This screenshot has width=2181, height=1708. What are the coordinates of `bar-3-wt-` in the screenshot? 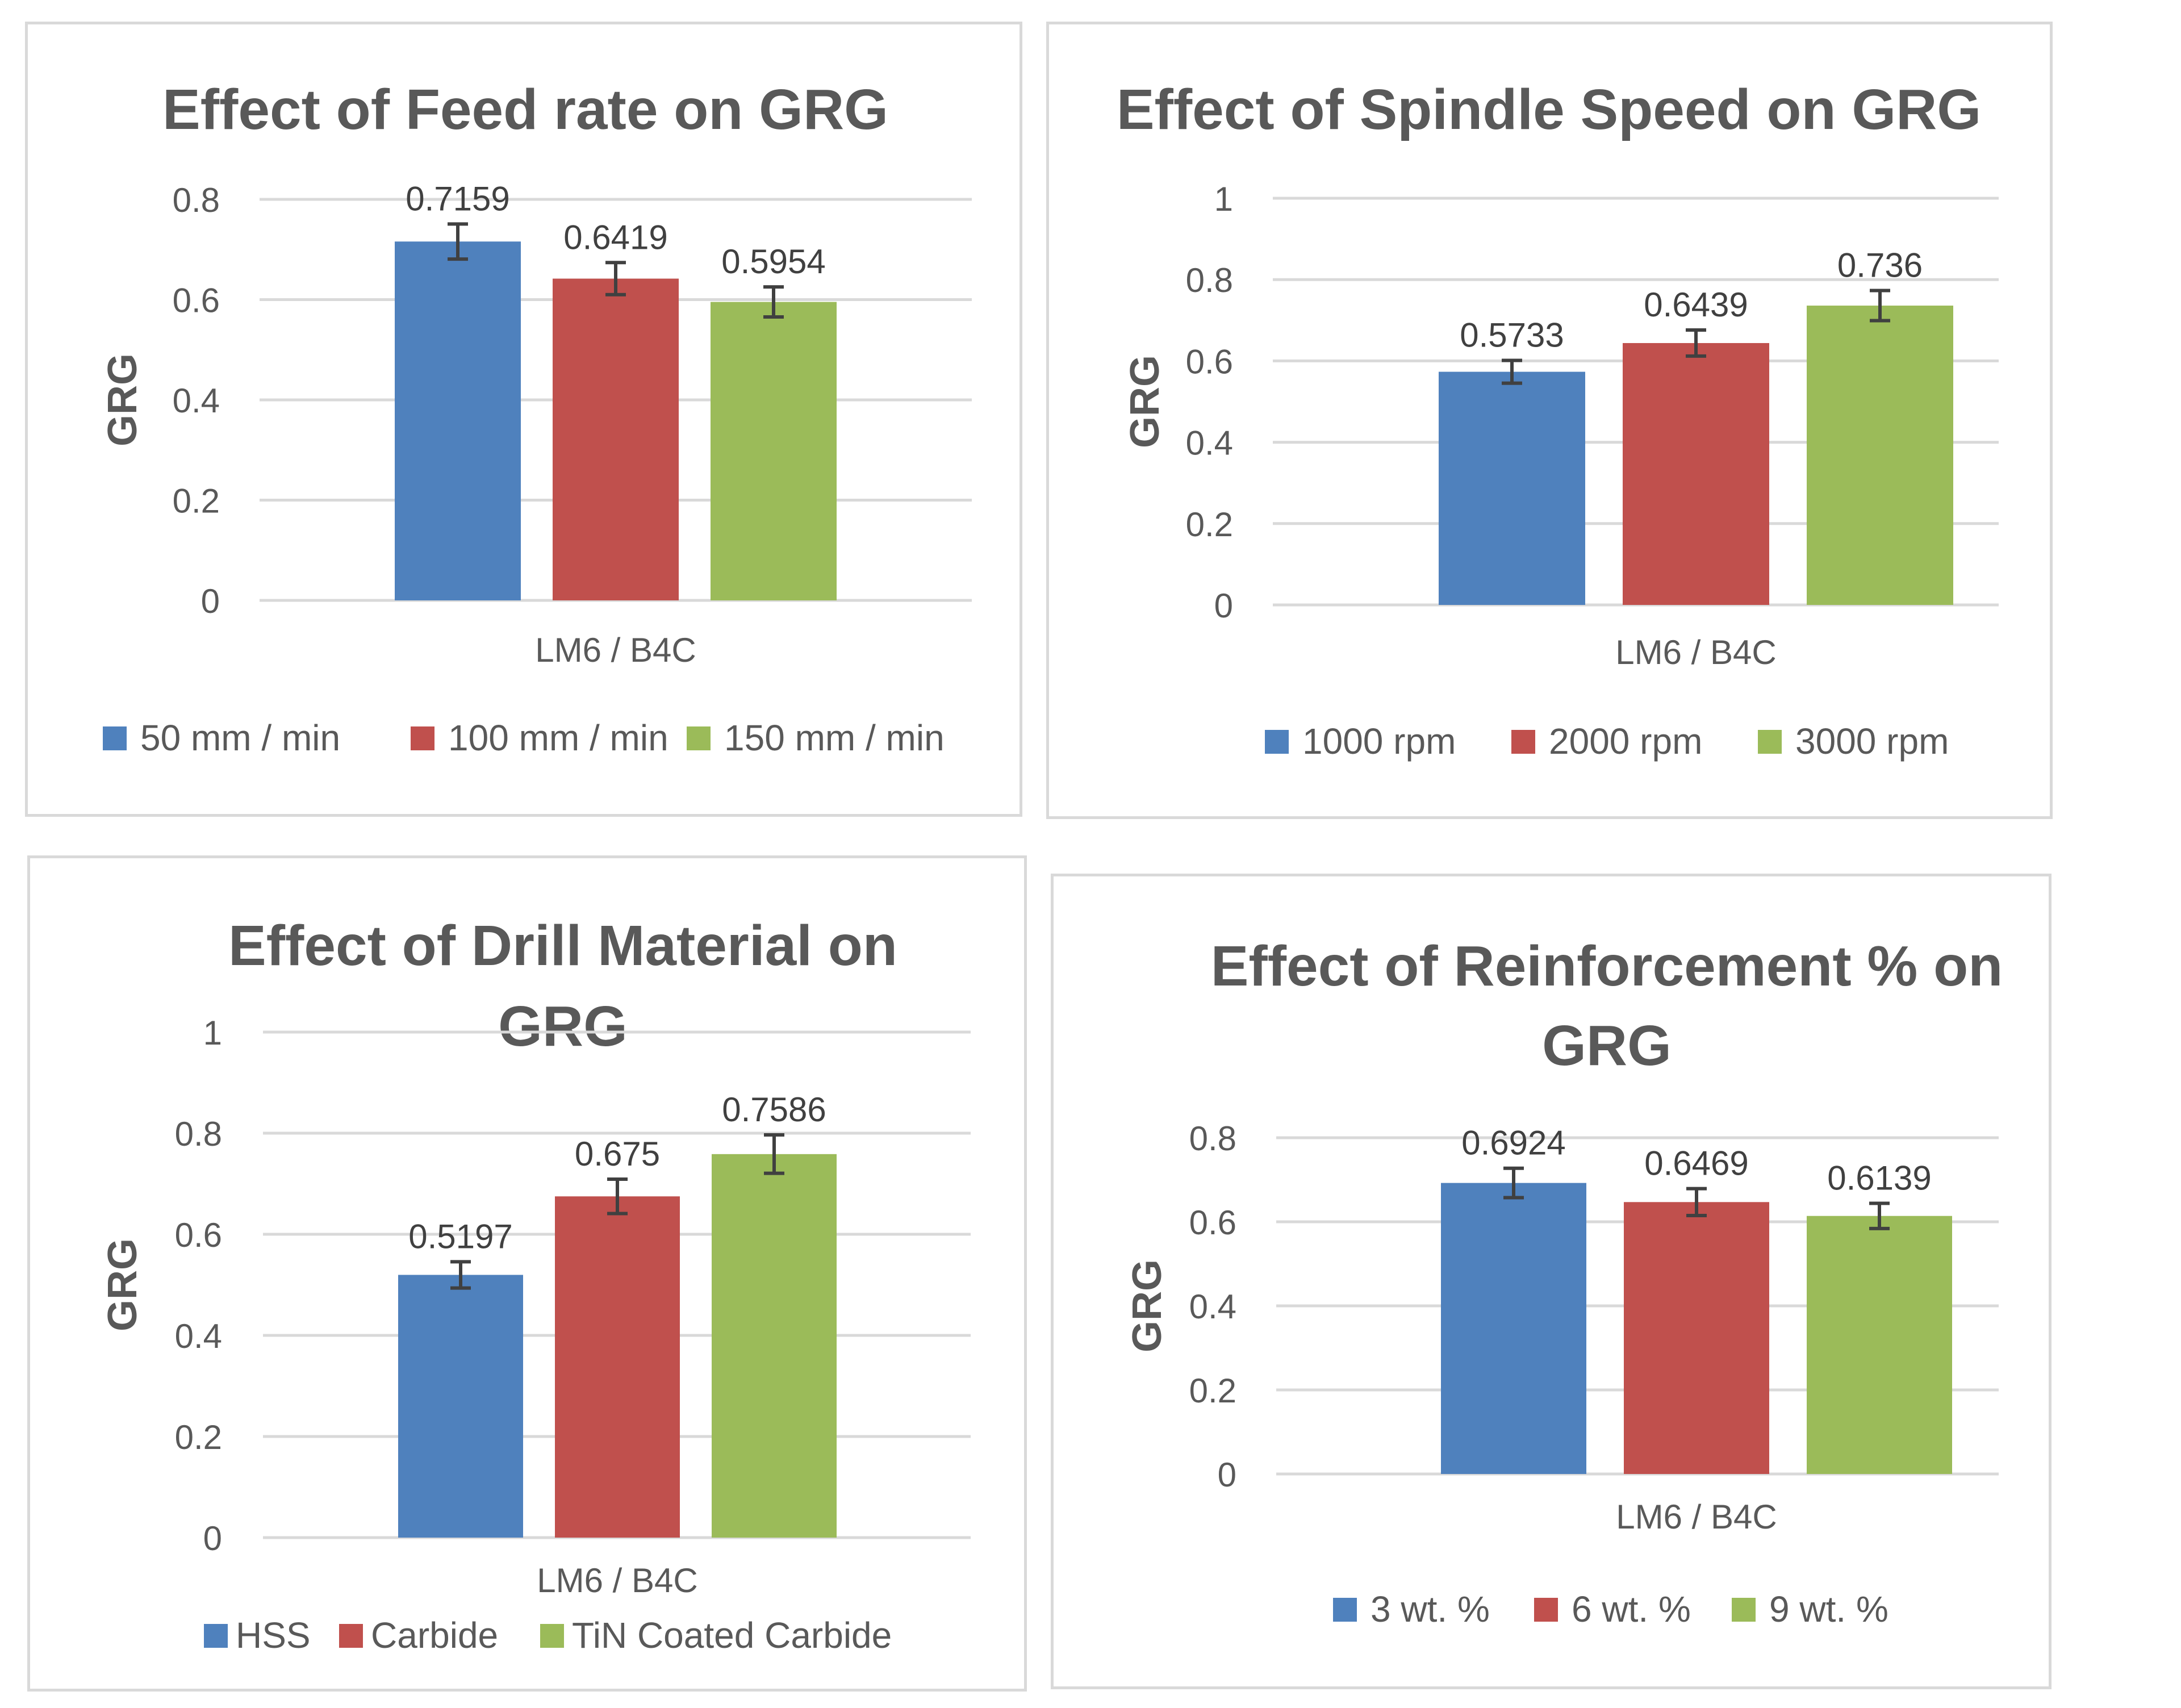 It's located at (1513, 1328).